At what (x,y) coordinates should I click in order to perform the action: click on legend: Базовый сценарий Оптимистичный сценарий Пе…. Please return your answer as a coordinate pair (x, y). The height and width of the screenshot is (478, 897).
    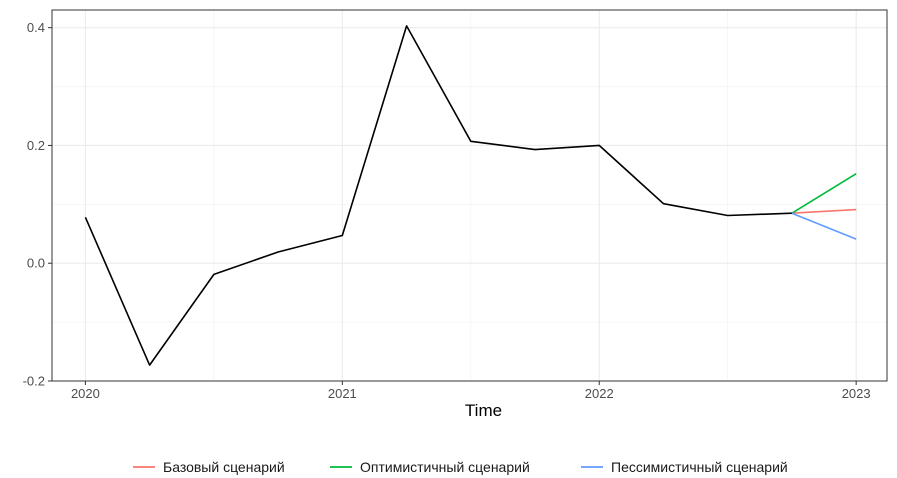
    Looking at the image, I should click on (460, 467).